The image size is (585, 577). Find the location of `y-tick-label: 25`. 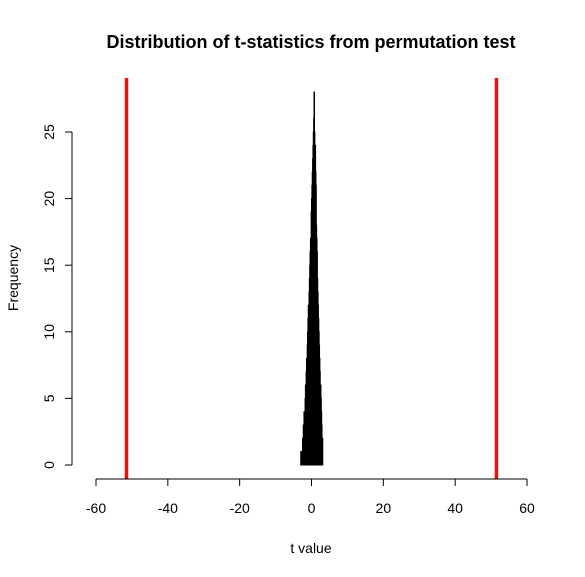

y-tick-label: 25 is located at coordinates (49, 132).